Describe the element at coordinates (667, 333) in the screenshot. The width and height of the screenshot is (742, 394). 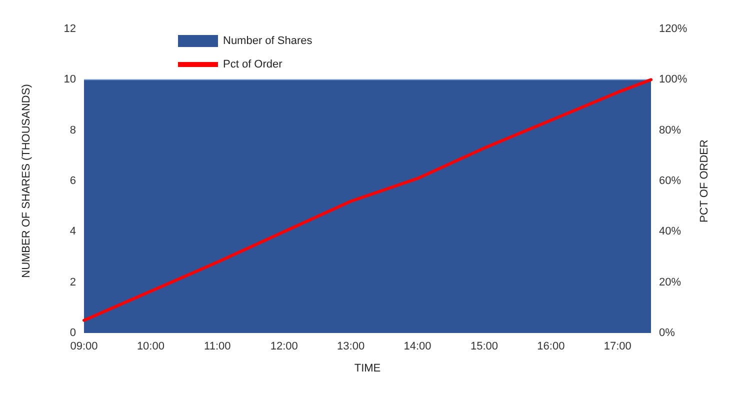
I see `y2-tick-label: 0%` at that location.